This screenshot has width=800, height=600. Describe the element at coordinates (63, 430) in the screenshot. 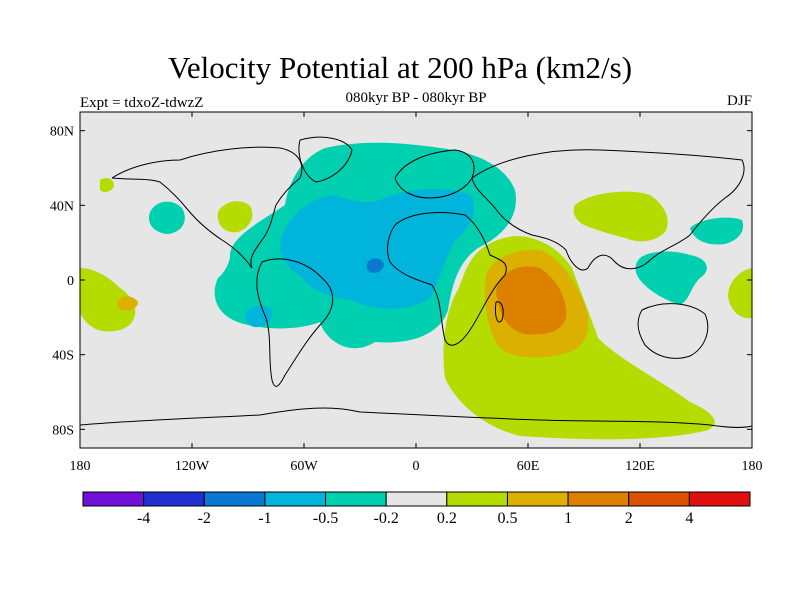

I see `lat-tick-label: 80S` at that location.